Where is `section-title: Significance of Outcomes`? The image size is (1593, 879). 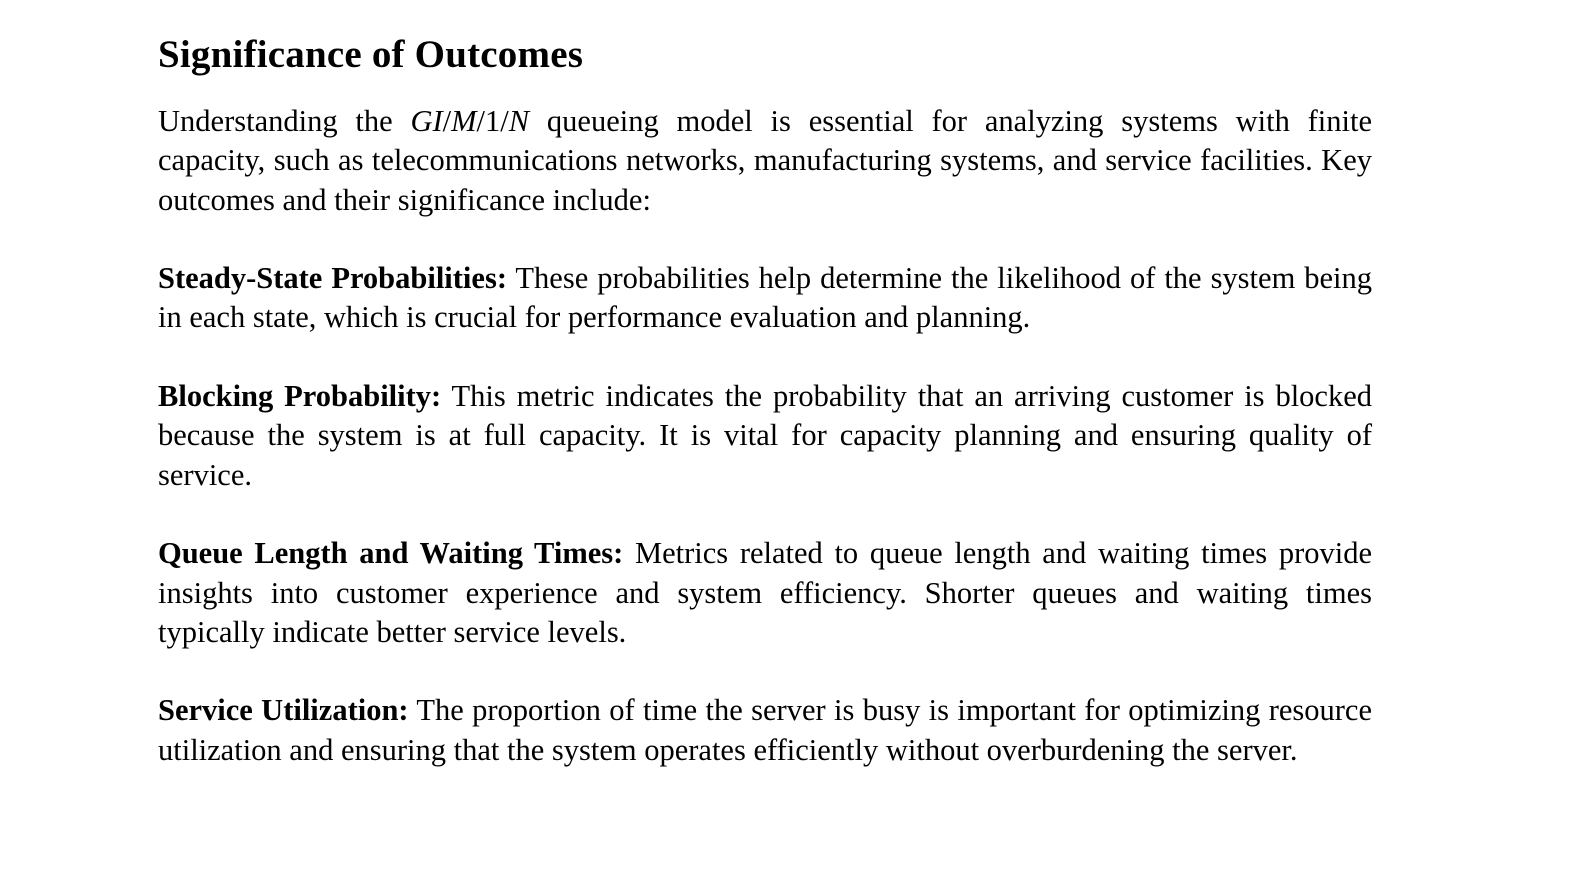 section-title: Significance of Outcomes is located at coordinates (371, 54).